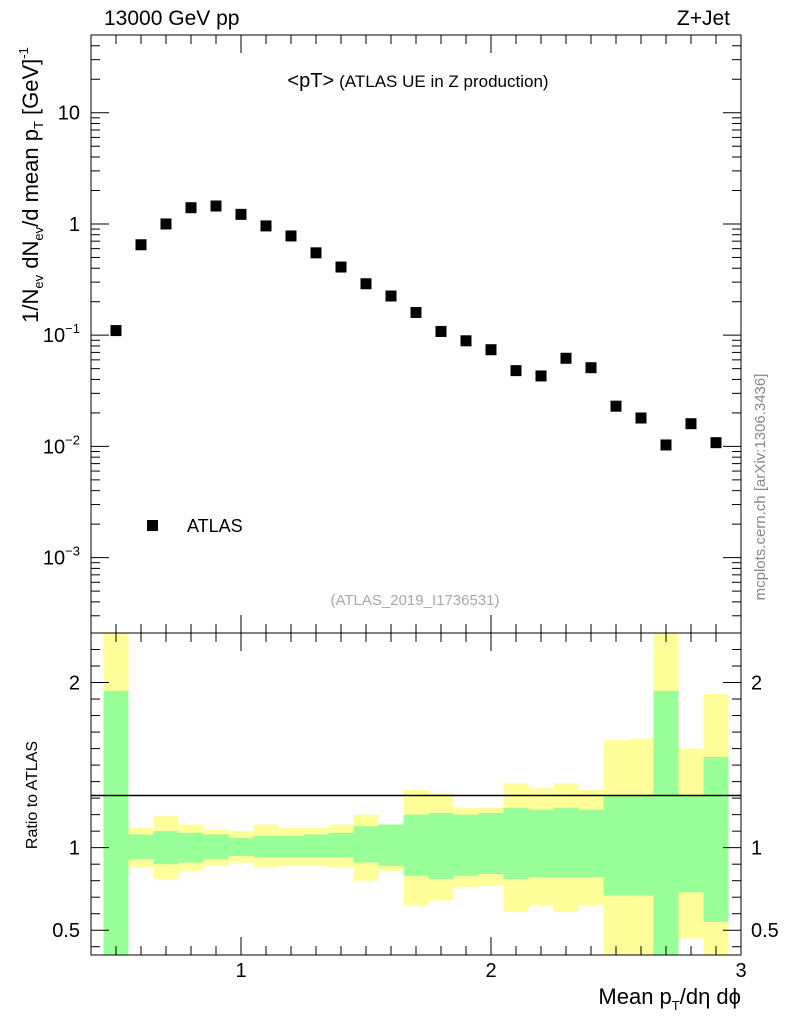 The width and height of the screenshot is (786, 1024). Describe the element at coordinates (74, 849) in the screenshot. I see `ratio-y-tick-label-left: 1` at that location.